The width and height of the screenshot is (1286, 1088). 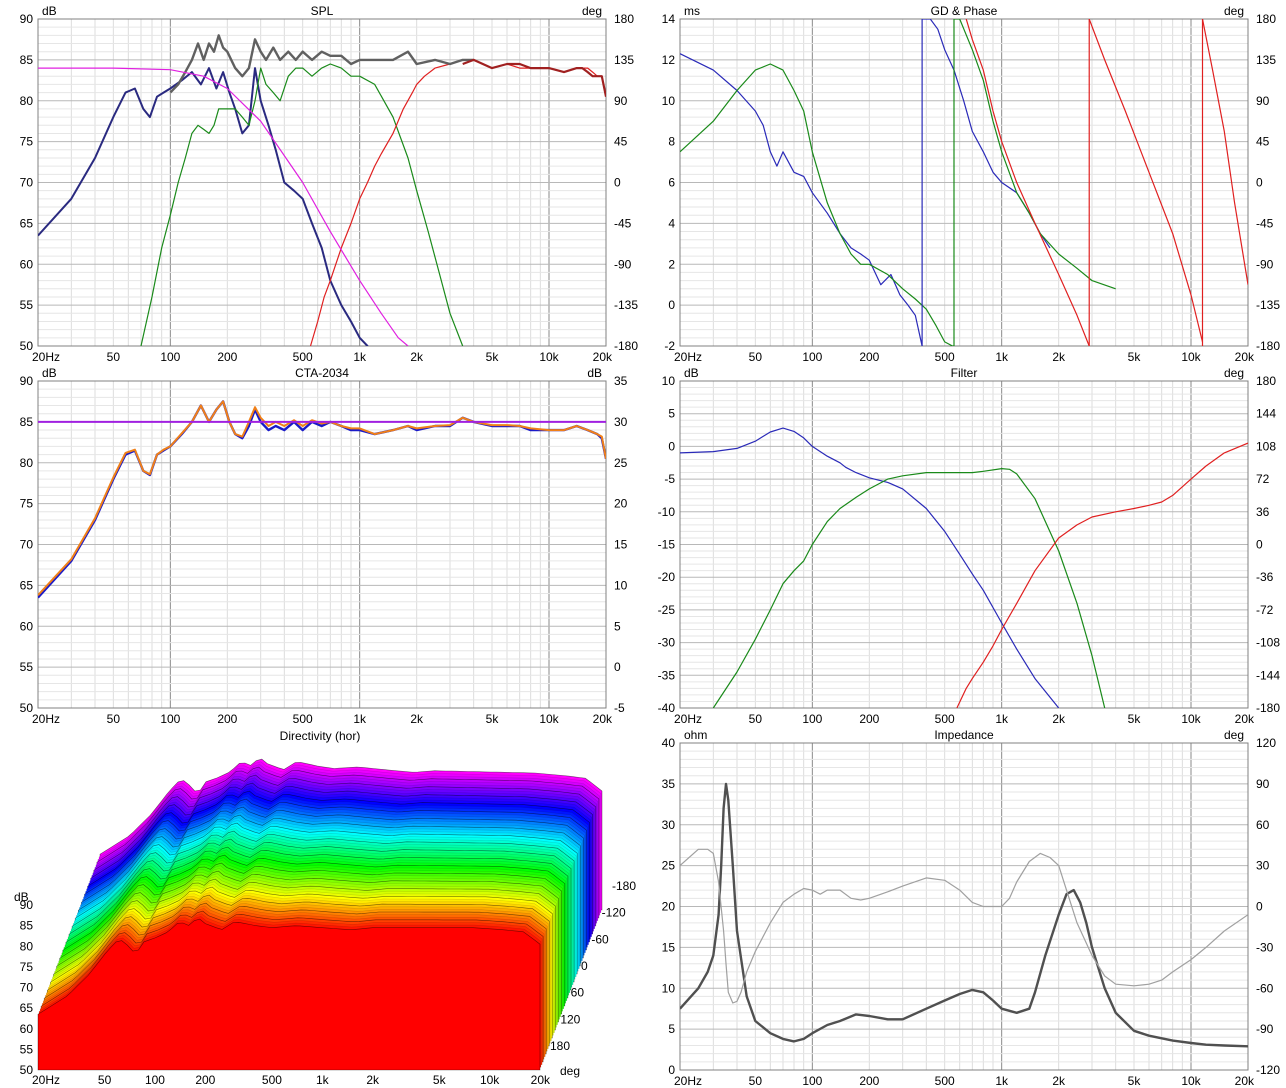 What do you see at coordinates (621, 101) in the screenshot?
I see `y2-tick-label: 90` at bounding box center [621, 101].